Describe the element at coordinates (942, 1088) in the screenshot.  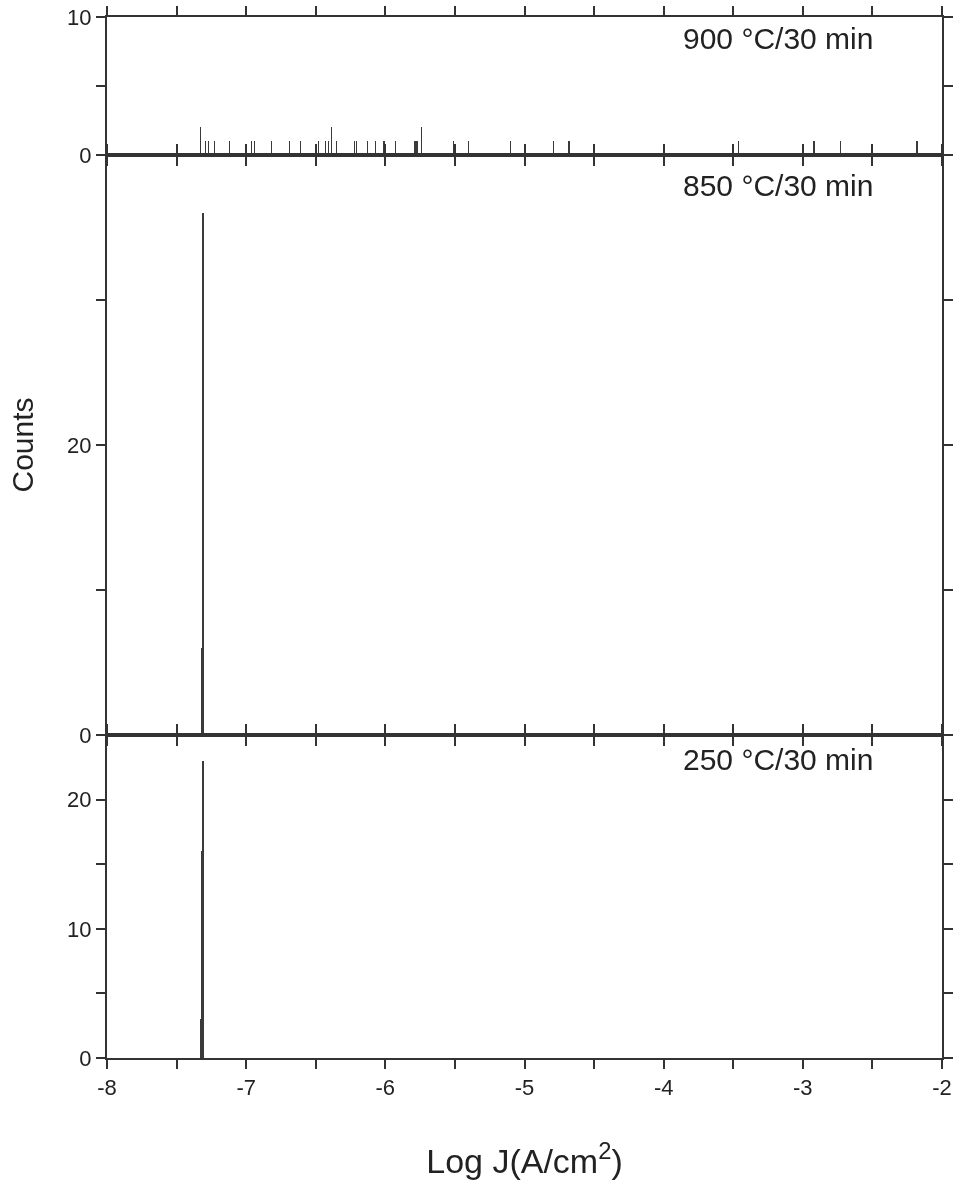
I see `x-tick-label: -2` at that location.